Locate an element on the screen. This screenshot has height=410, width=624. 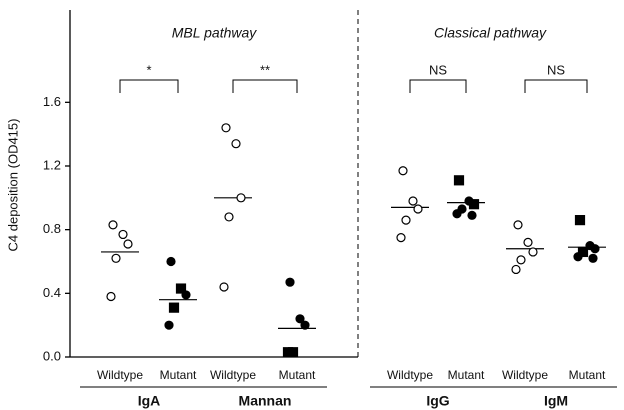
group-label: IgG is located at coordinates (437, 401).